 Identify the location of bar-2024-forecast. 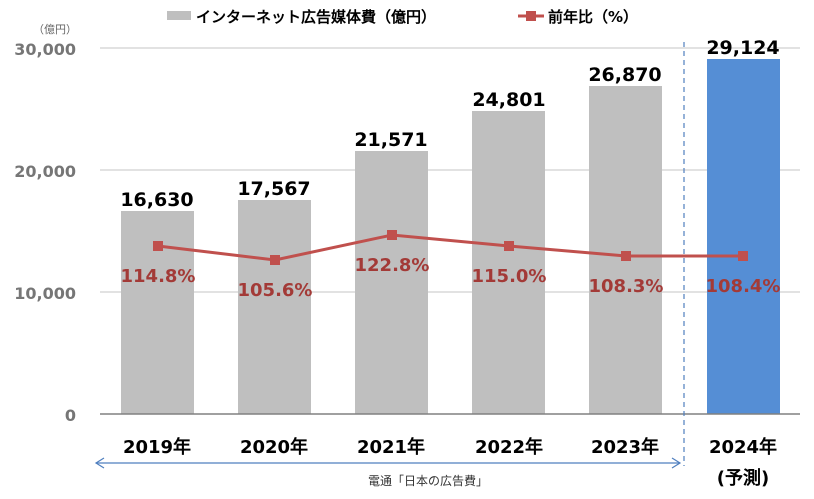
(743, 236).